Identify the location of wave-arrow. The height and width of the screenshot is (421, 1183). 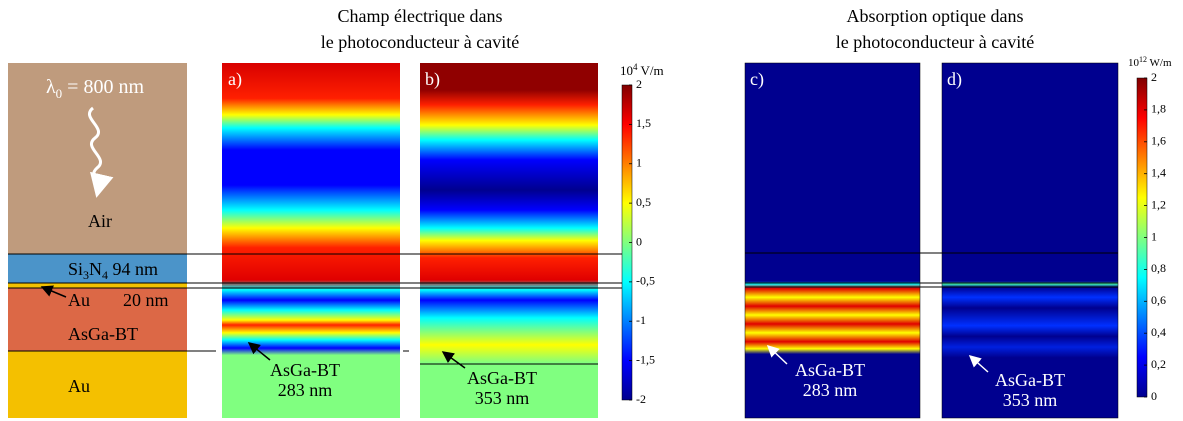
(101, 152).